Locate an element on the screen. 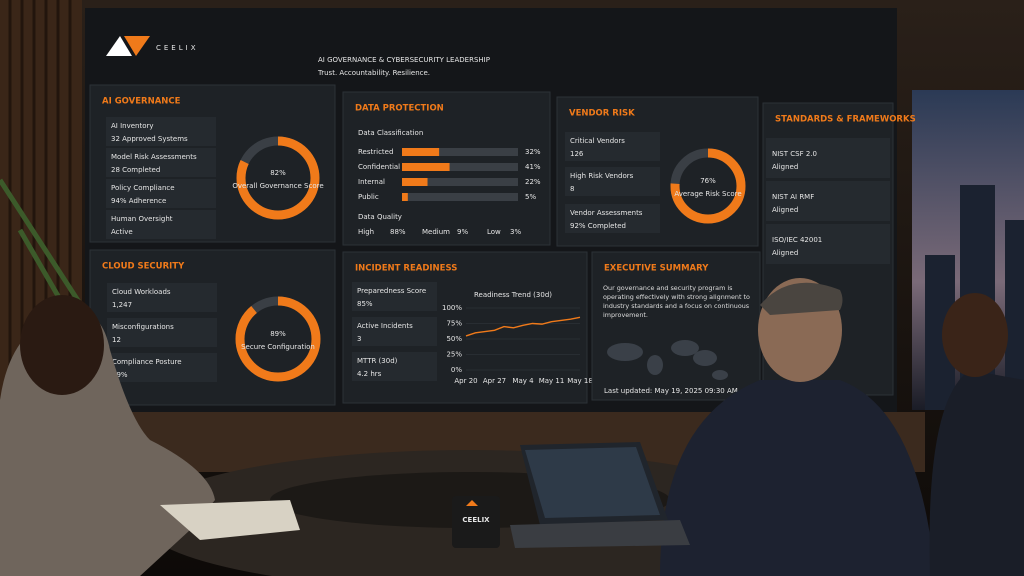  panel-title: CLOUD SECURITY is located at coordinates (143, 267).